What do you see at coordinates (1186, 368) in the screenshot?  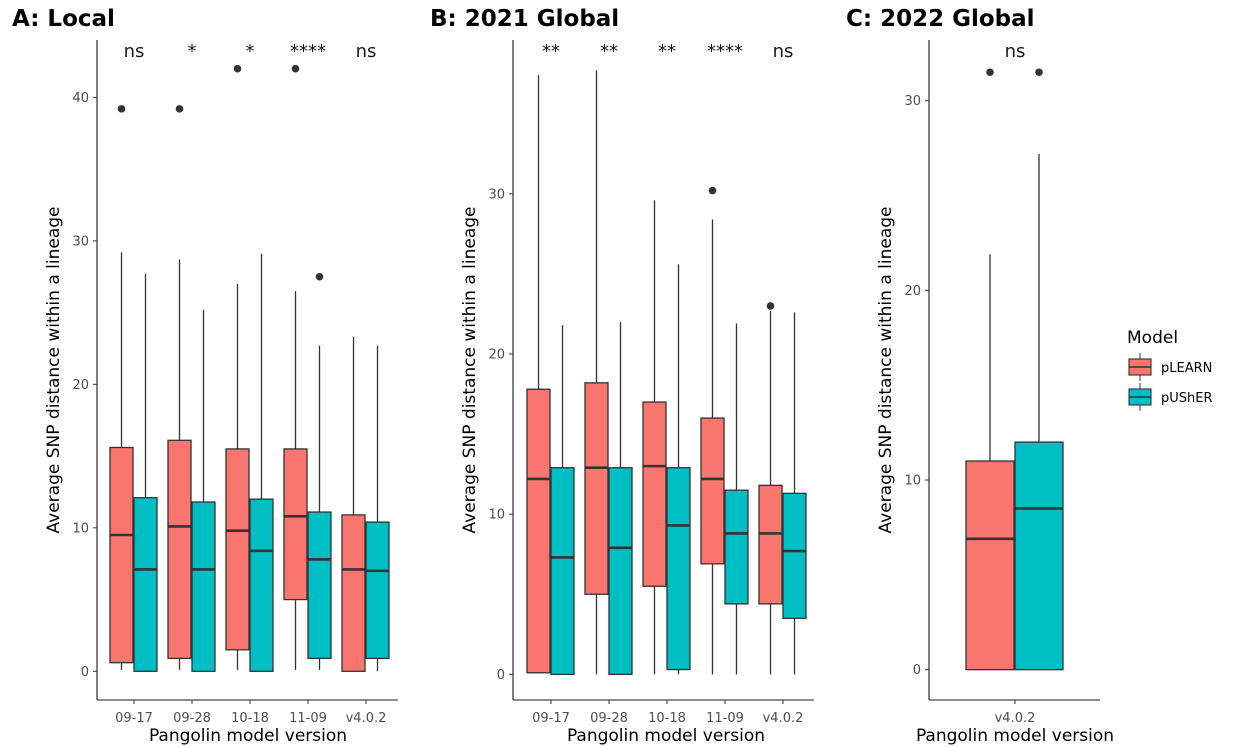 I see `legend-label: pLEARN` at bounding box center [1186, 368].